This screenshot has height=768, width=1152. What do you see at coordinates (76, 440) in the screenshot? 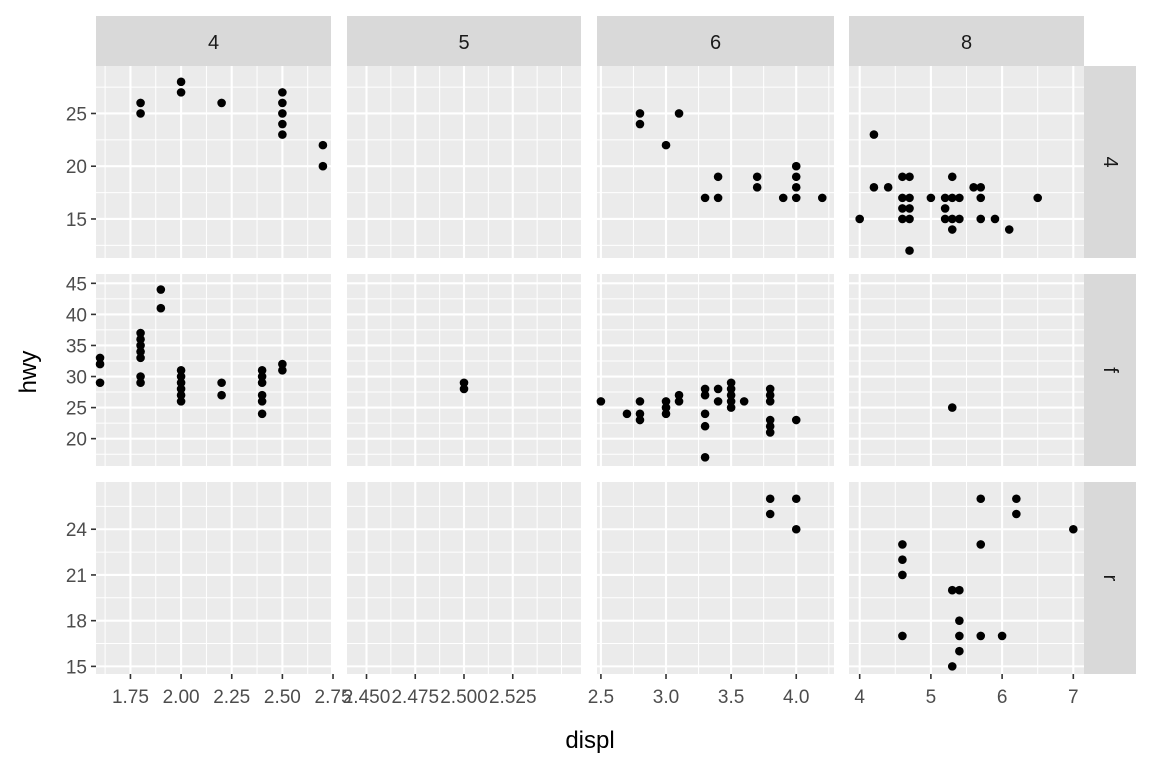
I see `y-tick-label: 20` at bounding box center [76, 440].